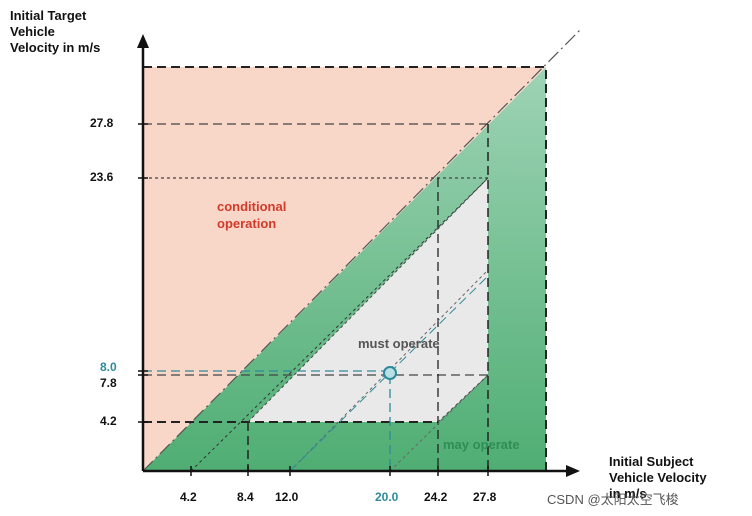 This screenshot has width=752, height=516. What do you see at coordinates (55, 47) in the screenshot?
I see `y-axis-title-line: Velocity in m/s` at bounding box center [55, 47].